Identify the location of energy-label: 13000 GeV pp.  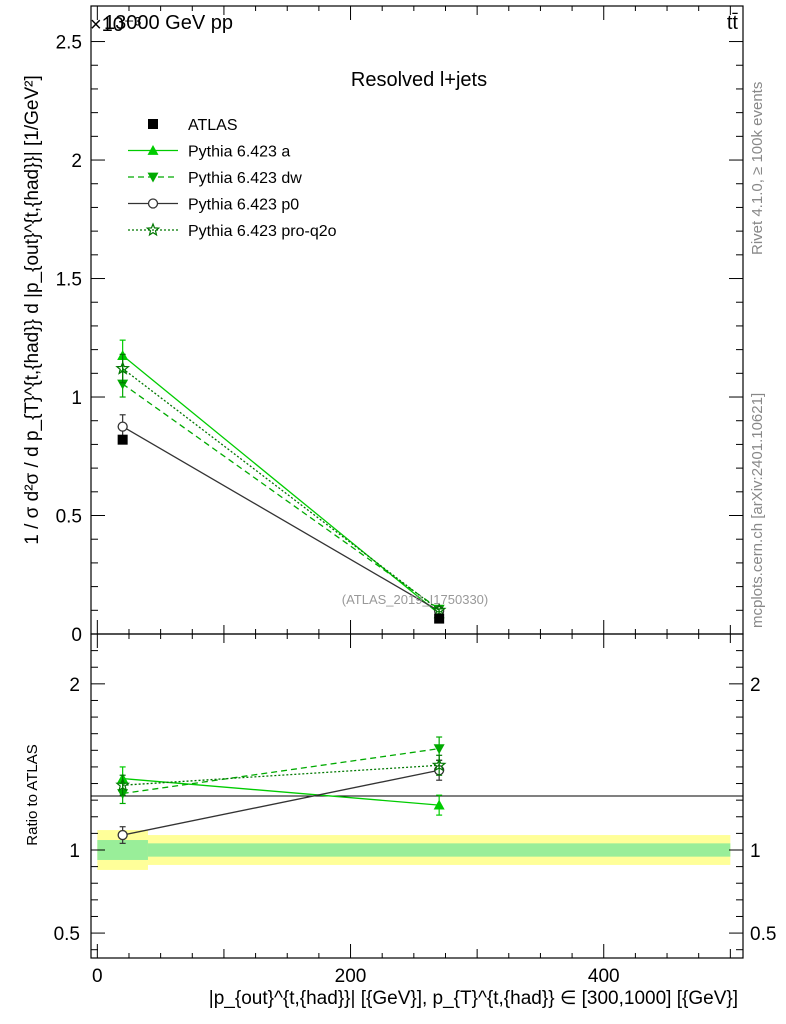
(168, 23).